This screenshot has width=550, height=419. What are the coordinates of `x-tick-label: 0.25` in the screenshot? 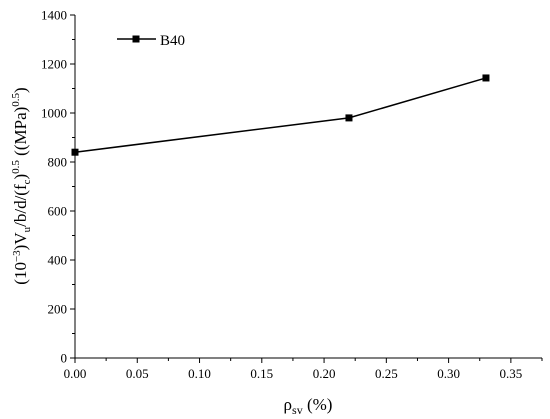 It's located at (386, 373).